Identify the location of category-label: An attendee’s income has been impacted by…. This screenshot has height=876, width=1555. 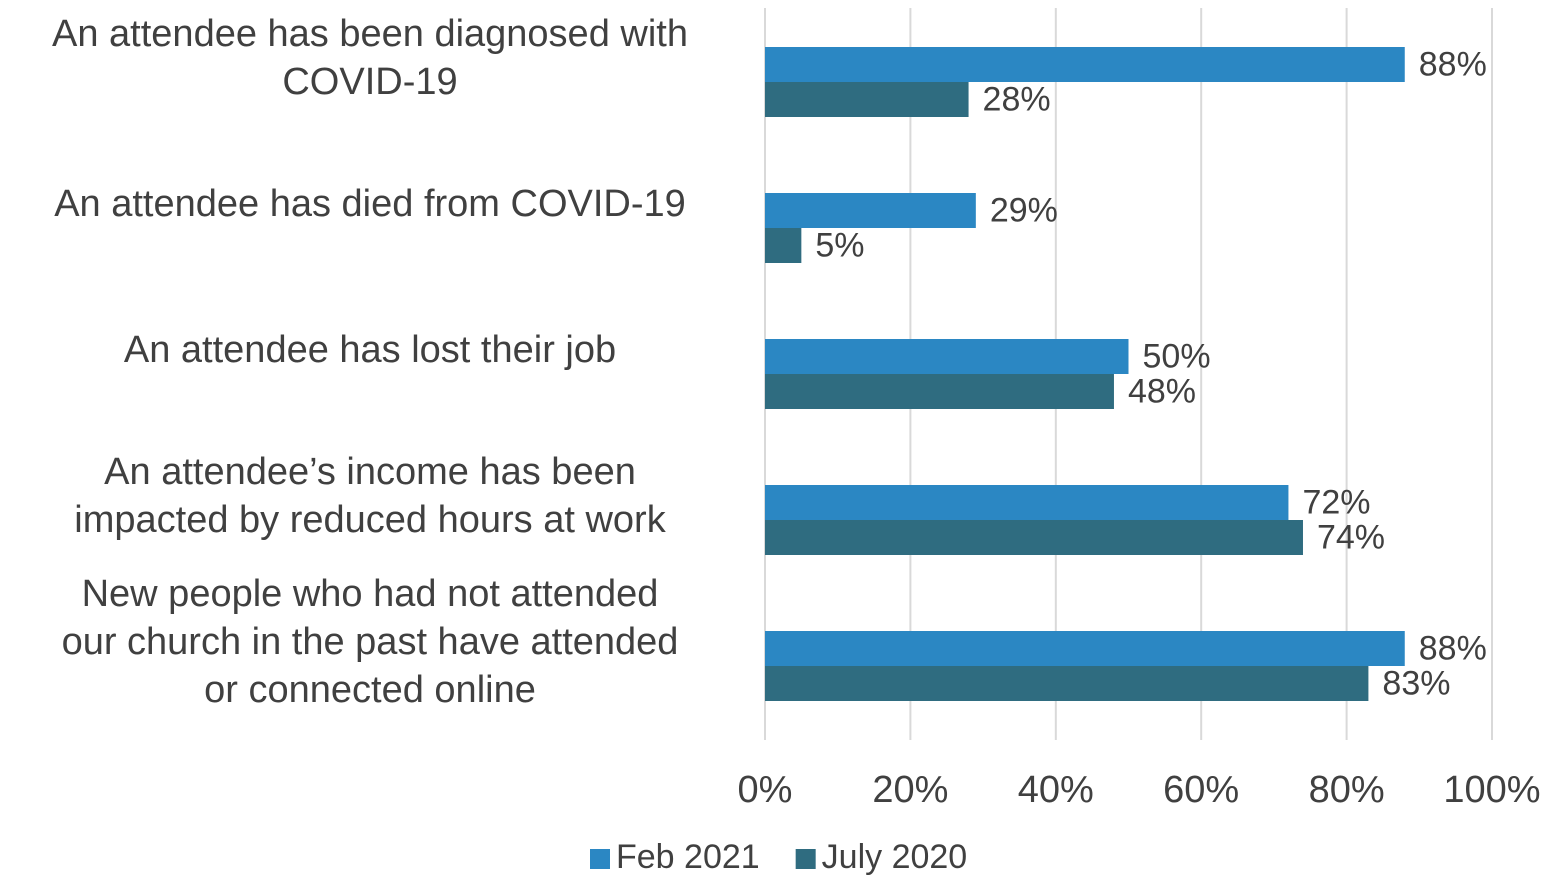
(370, 496).